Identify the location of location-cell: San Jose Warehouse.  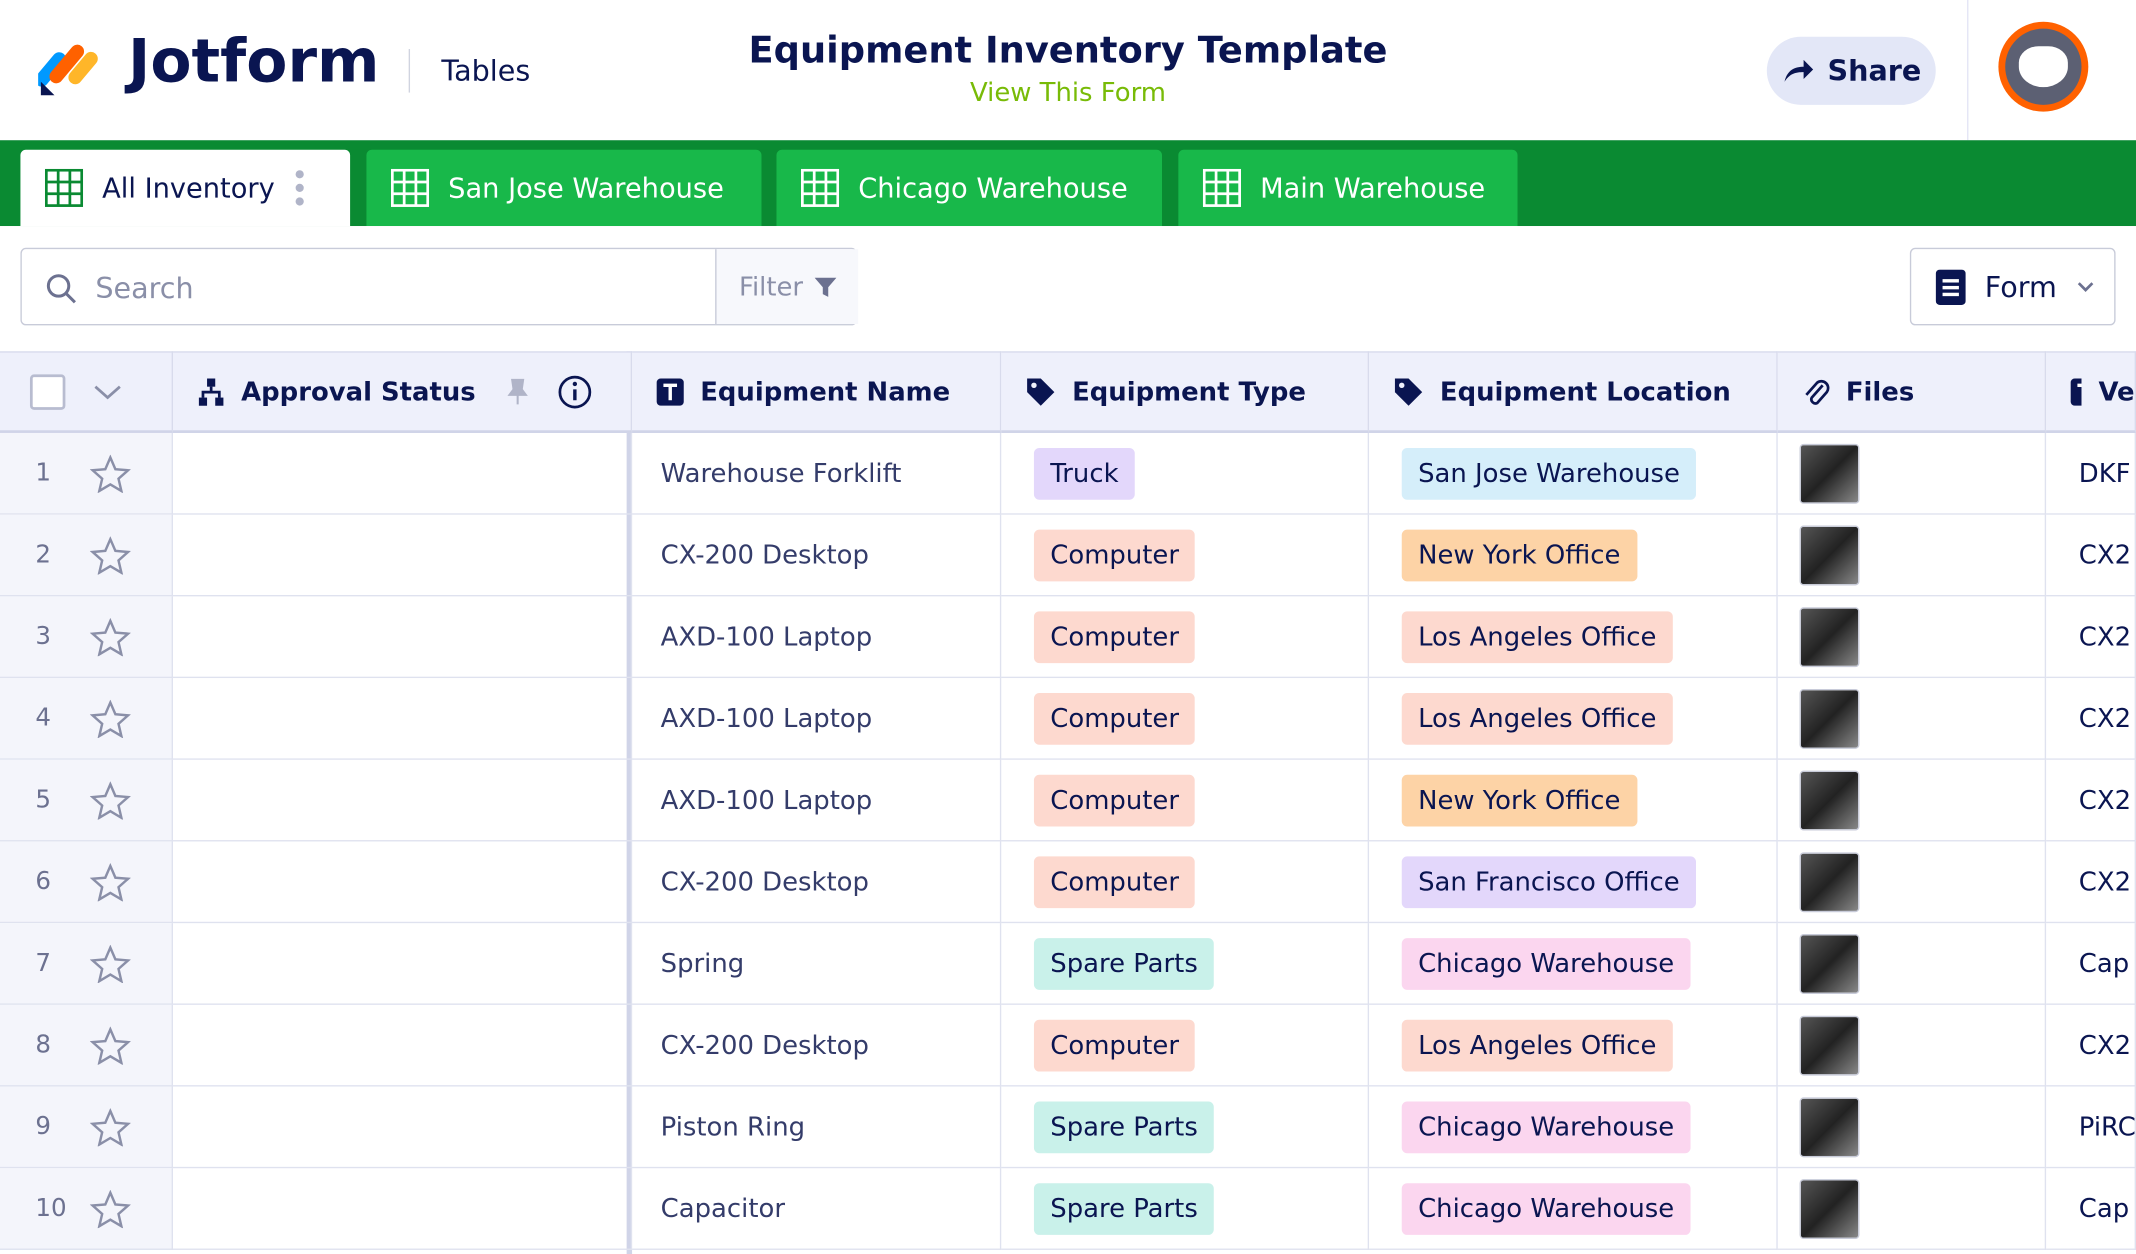
(1573, 473).